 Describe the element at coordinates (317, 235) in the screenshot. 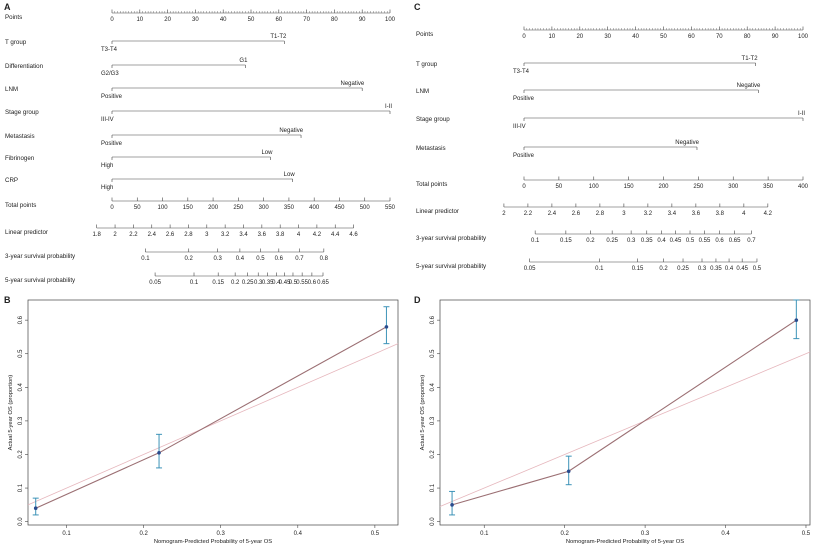

I see `linear-predictor-tick-label: 4.2` at that location.